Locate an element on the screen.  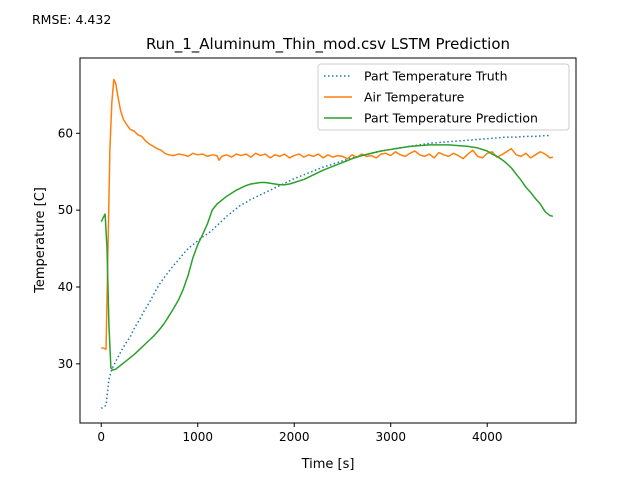
legend-box is located at coordinates (443, 97).